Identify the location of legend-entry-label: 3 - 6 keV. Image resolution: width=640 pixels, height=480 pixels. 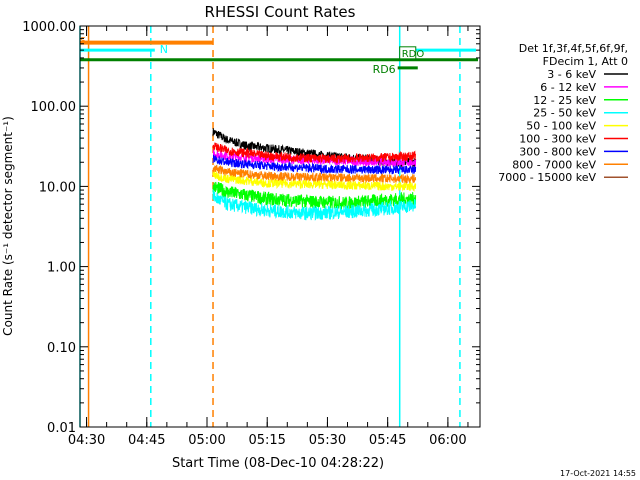
(571, 74).